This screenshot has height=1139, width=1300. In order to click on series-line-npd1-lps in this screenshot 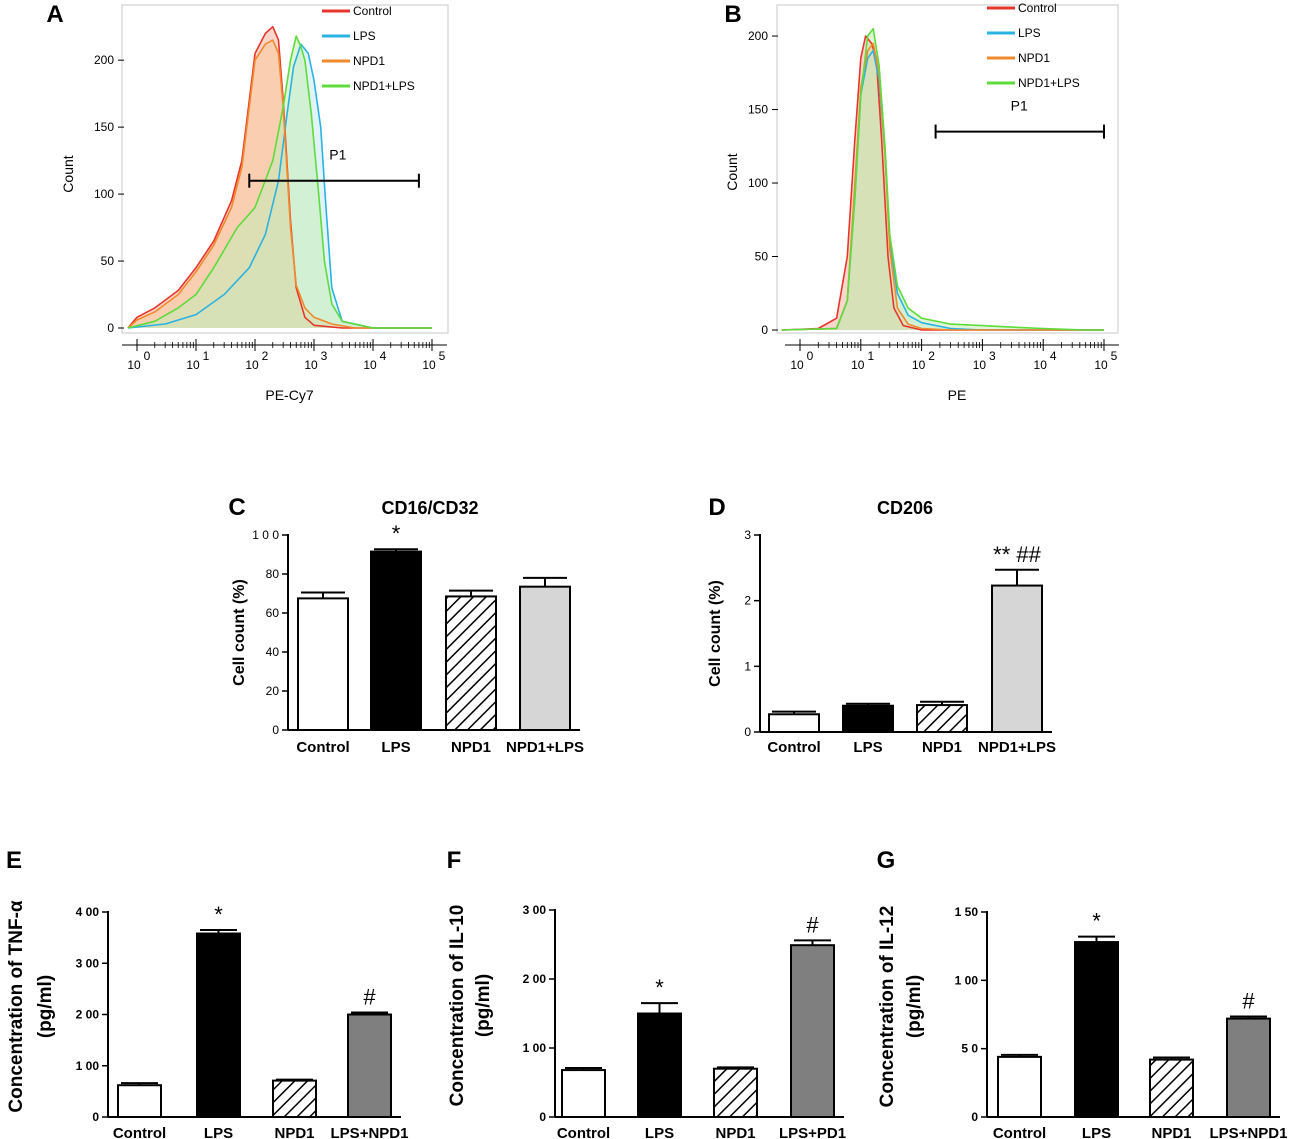, I will do `click(942, 179)`.